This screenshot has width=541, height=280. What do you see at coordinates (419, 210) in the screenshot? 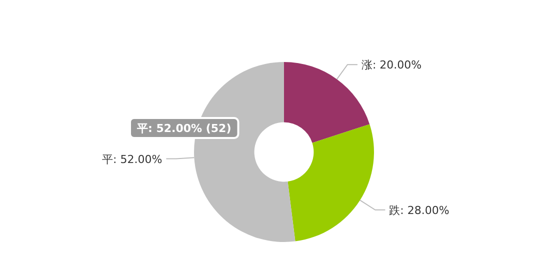
I see `slice-label: 跌: 28.00%` at bounding box center [419, 210].